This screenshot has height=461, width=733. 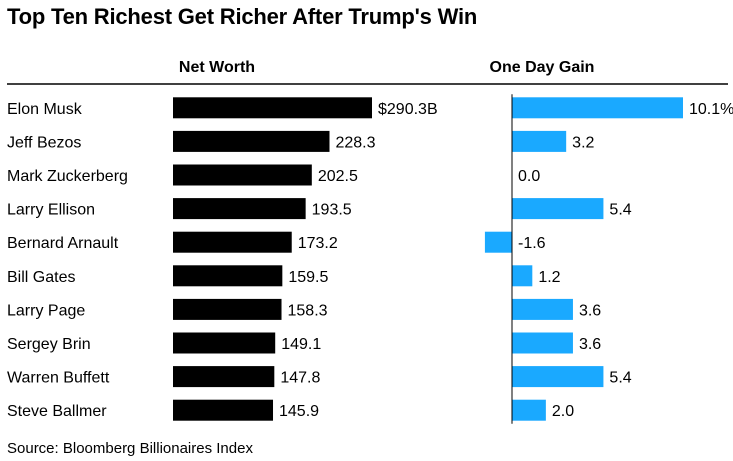 What do you see at coordinates (299, 411) in the screenshot?
I see `networth-value-label: 145.9` at bounding box center [299, 411].